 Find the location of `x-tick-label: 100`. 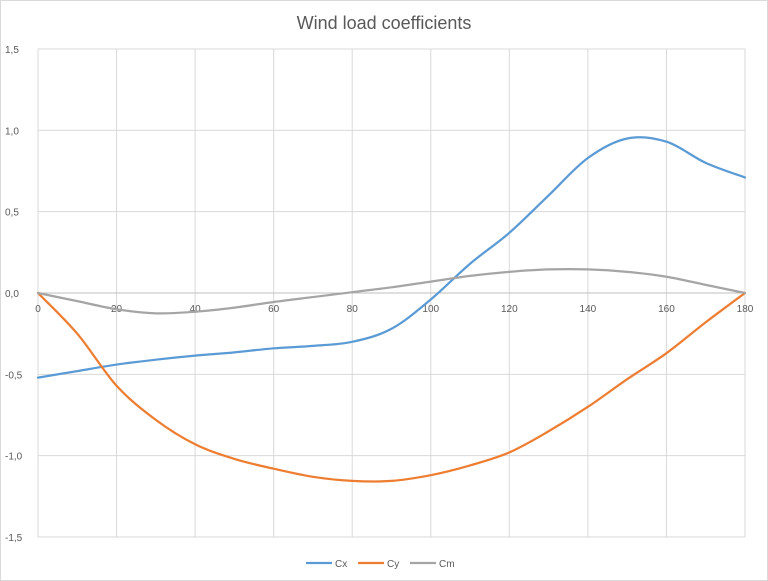

x-tick-label: 100 is located at coordinates (430, 309).